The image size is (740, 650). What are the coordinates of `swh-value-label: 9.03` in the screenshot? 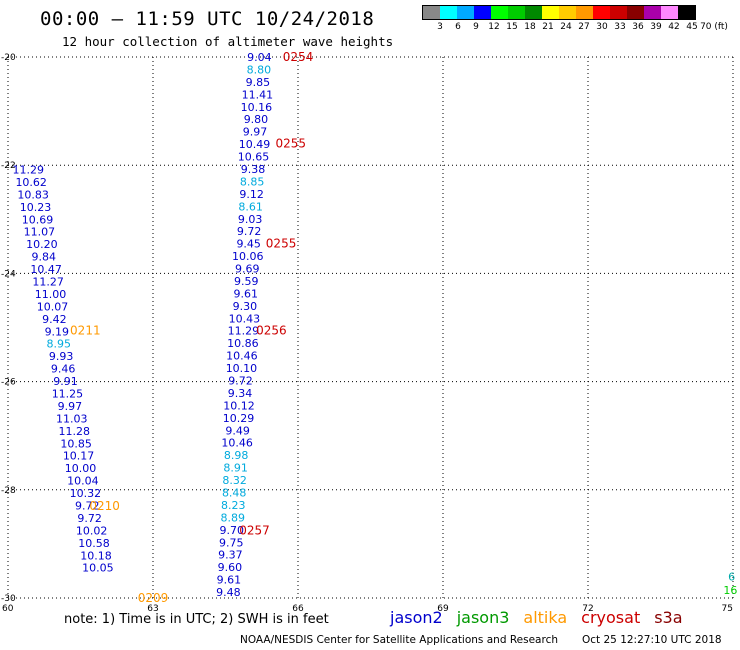 It's located at (250, 219).